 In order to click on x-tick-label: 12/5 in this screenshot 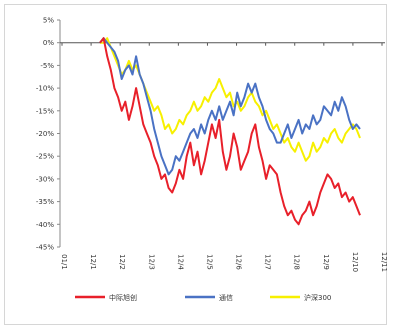, I will do `click(209, 262)`.